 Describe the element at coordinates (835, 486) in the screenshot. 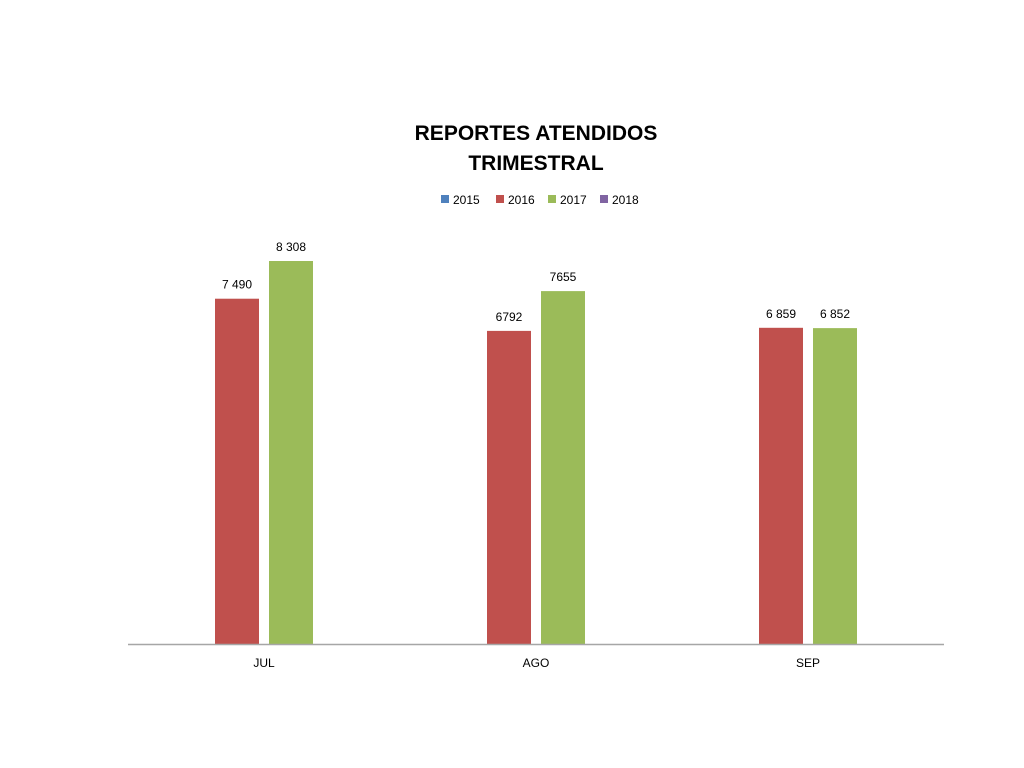

I see `bar-sep-2017` at that location.